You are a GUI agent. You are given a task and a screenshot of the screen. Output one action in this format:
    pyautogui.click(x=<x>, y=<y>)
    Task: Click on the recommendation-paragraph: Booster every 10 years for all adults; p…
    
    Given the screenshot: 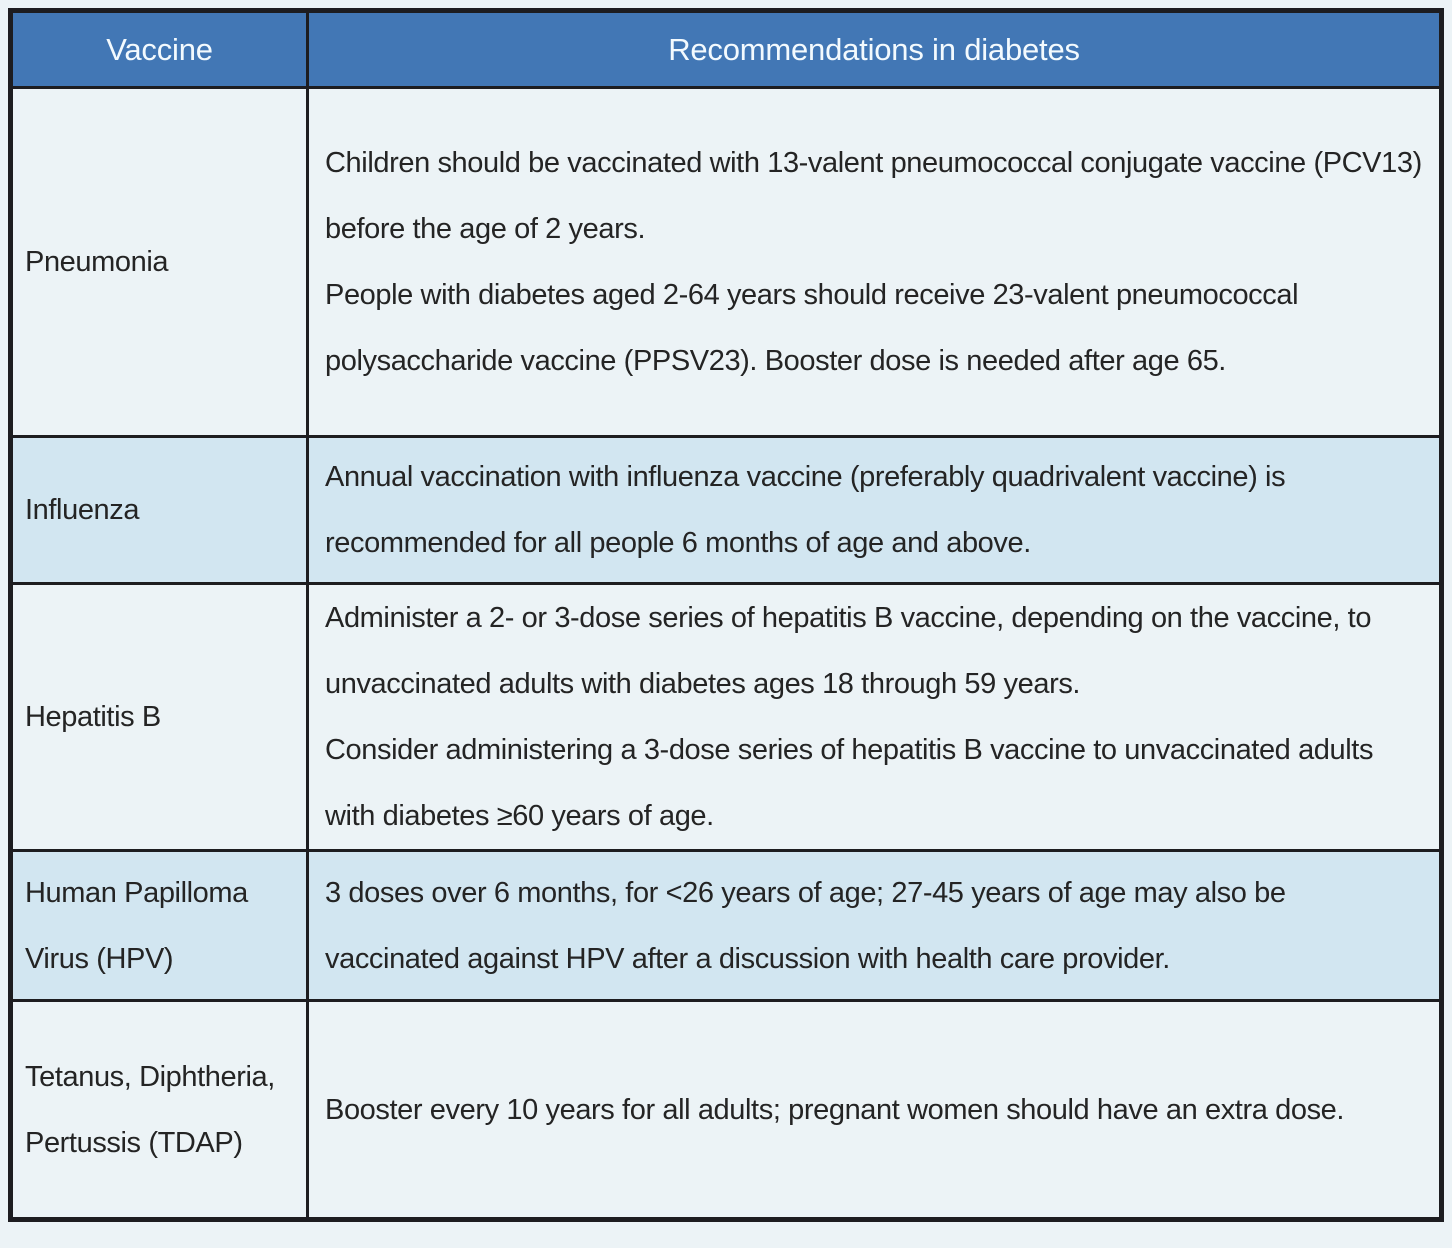 What is the action you would take?
    pyautogui.click(x=835, y=1109)
    